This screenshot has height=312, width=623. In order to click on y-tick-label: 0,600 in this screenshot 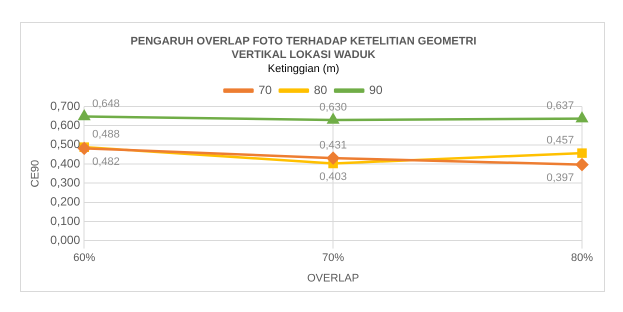, I will do `click(65, 125)`.